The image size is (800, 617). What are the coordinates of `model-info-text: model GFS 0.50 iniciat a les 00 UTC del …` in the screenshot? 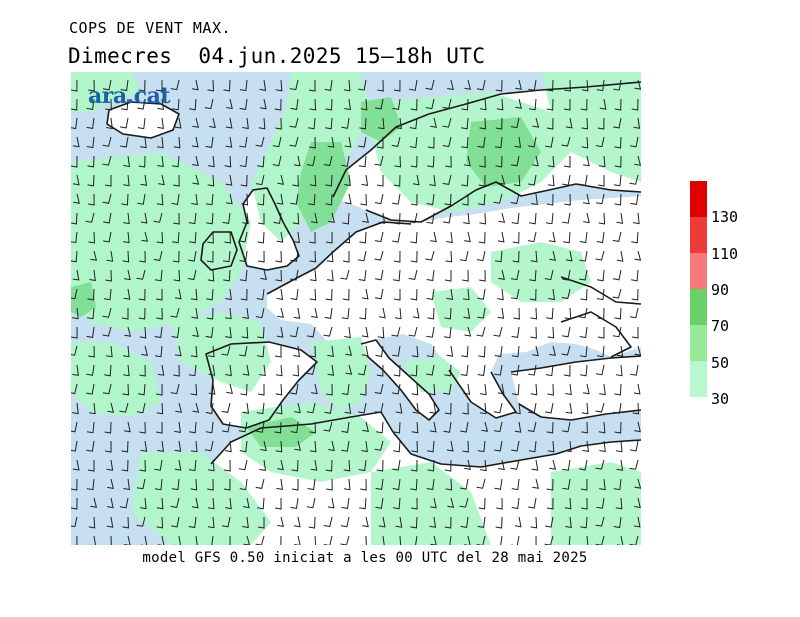 It's located at (365, 558).